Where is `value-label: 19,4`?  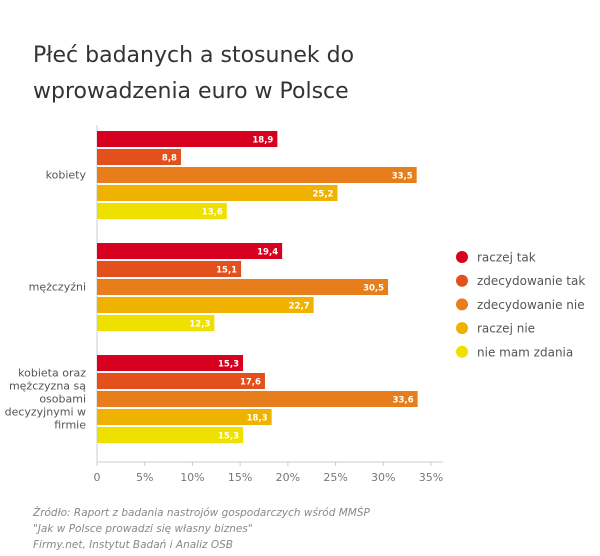 value-label: 19,4 is located at coordinates (267, 253).